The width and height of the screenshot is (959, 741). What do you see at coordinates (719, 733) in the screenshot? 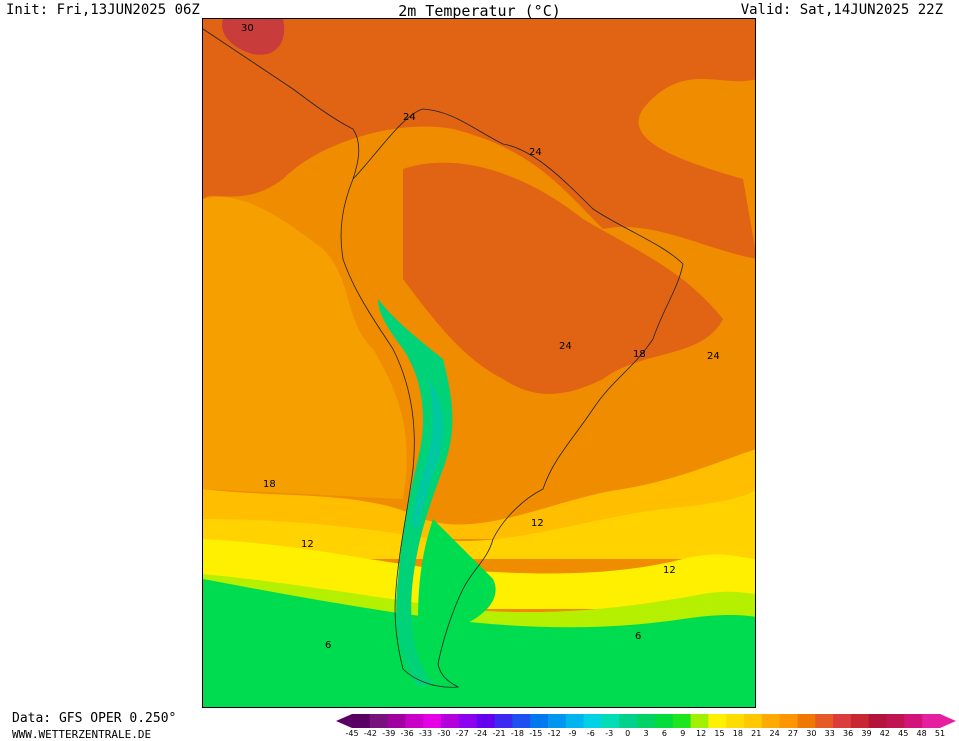
I see `legend-tick-label: 15` at bounding box center [719, 733].